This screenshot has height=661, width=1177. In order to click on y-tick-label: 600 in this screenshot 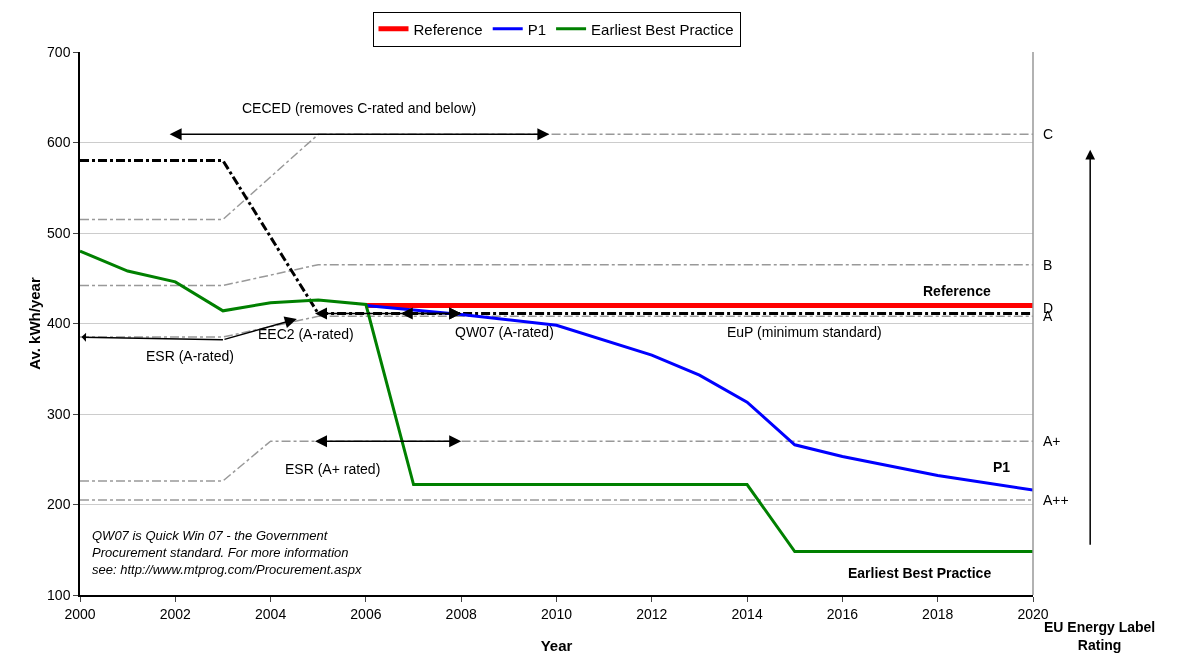, I will do `click(59, 142)`.